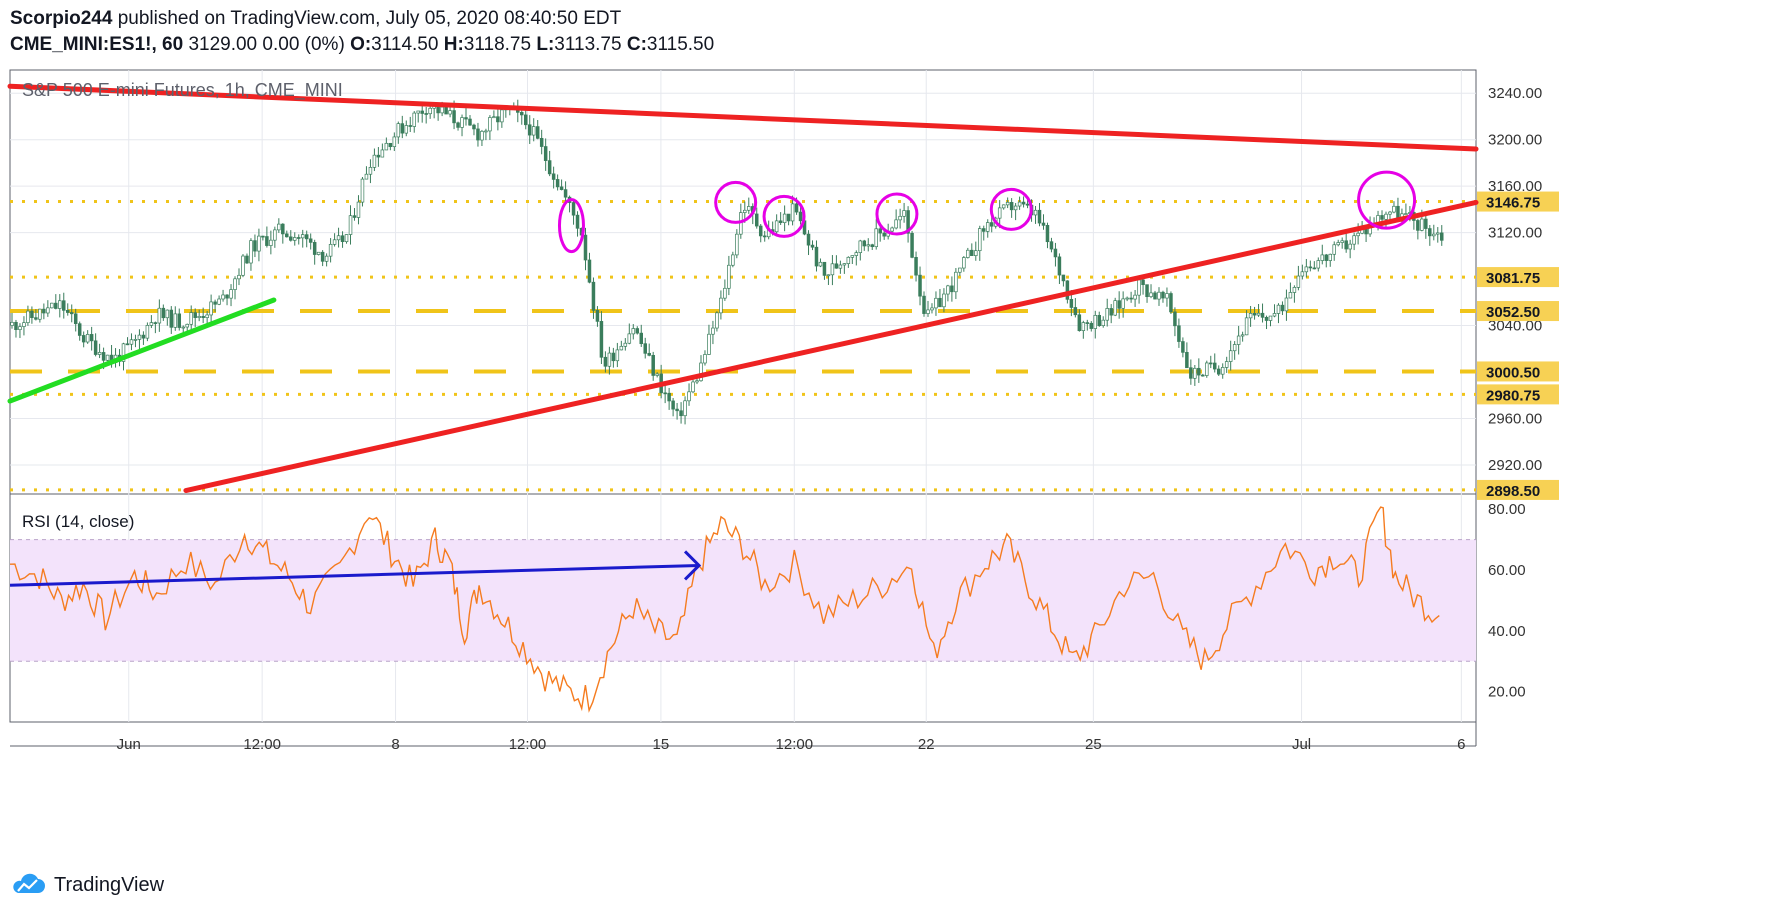 The image size is (1769, 919). What do you see at coordinates (354, 575) in the screenshot?
I see `rsi-trendline` at bounding box center [354, 575].